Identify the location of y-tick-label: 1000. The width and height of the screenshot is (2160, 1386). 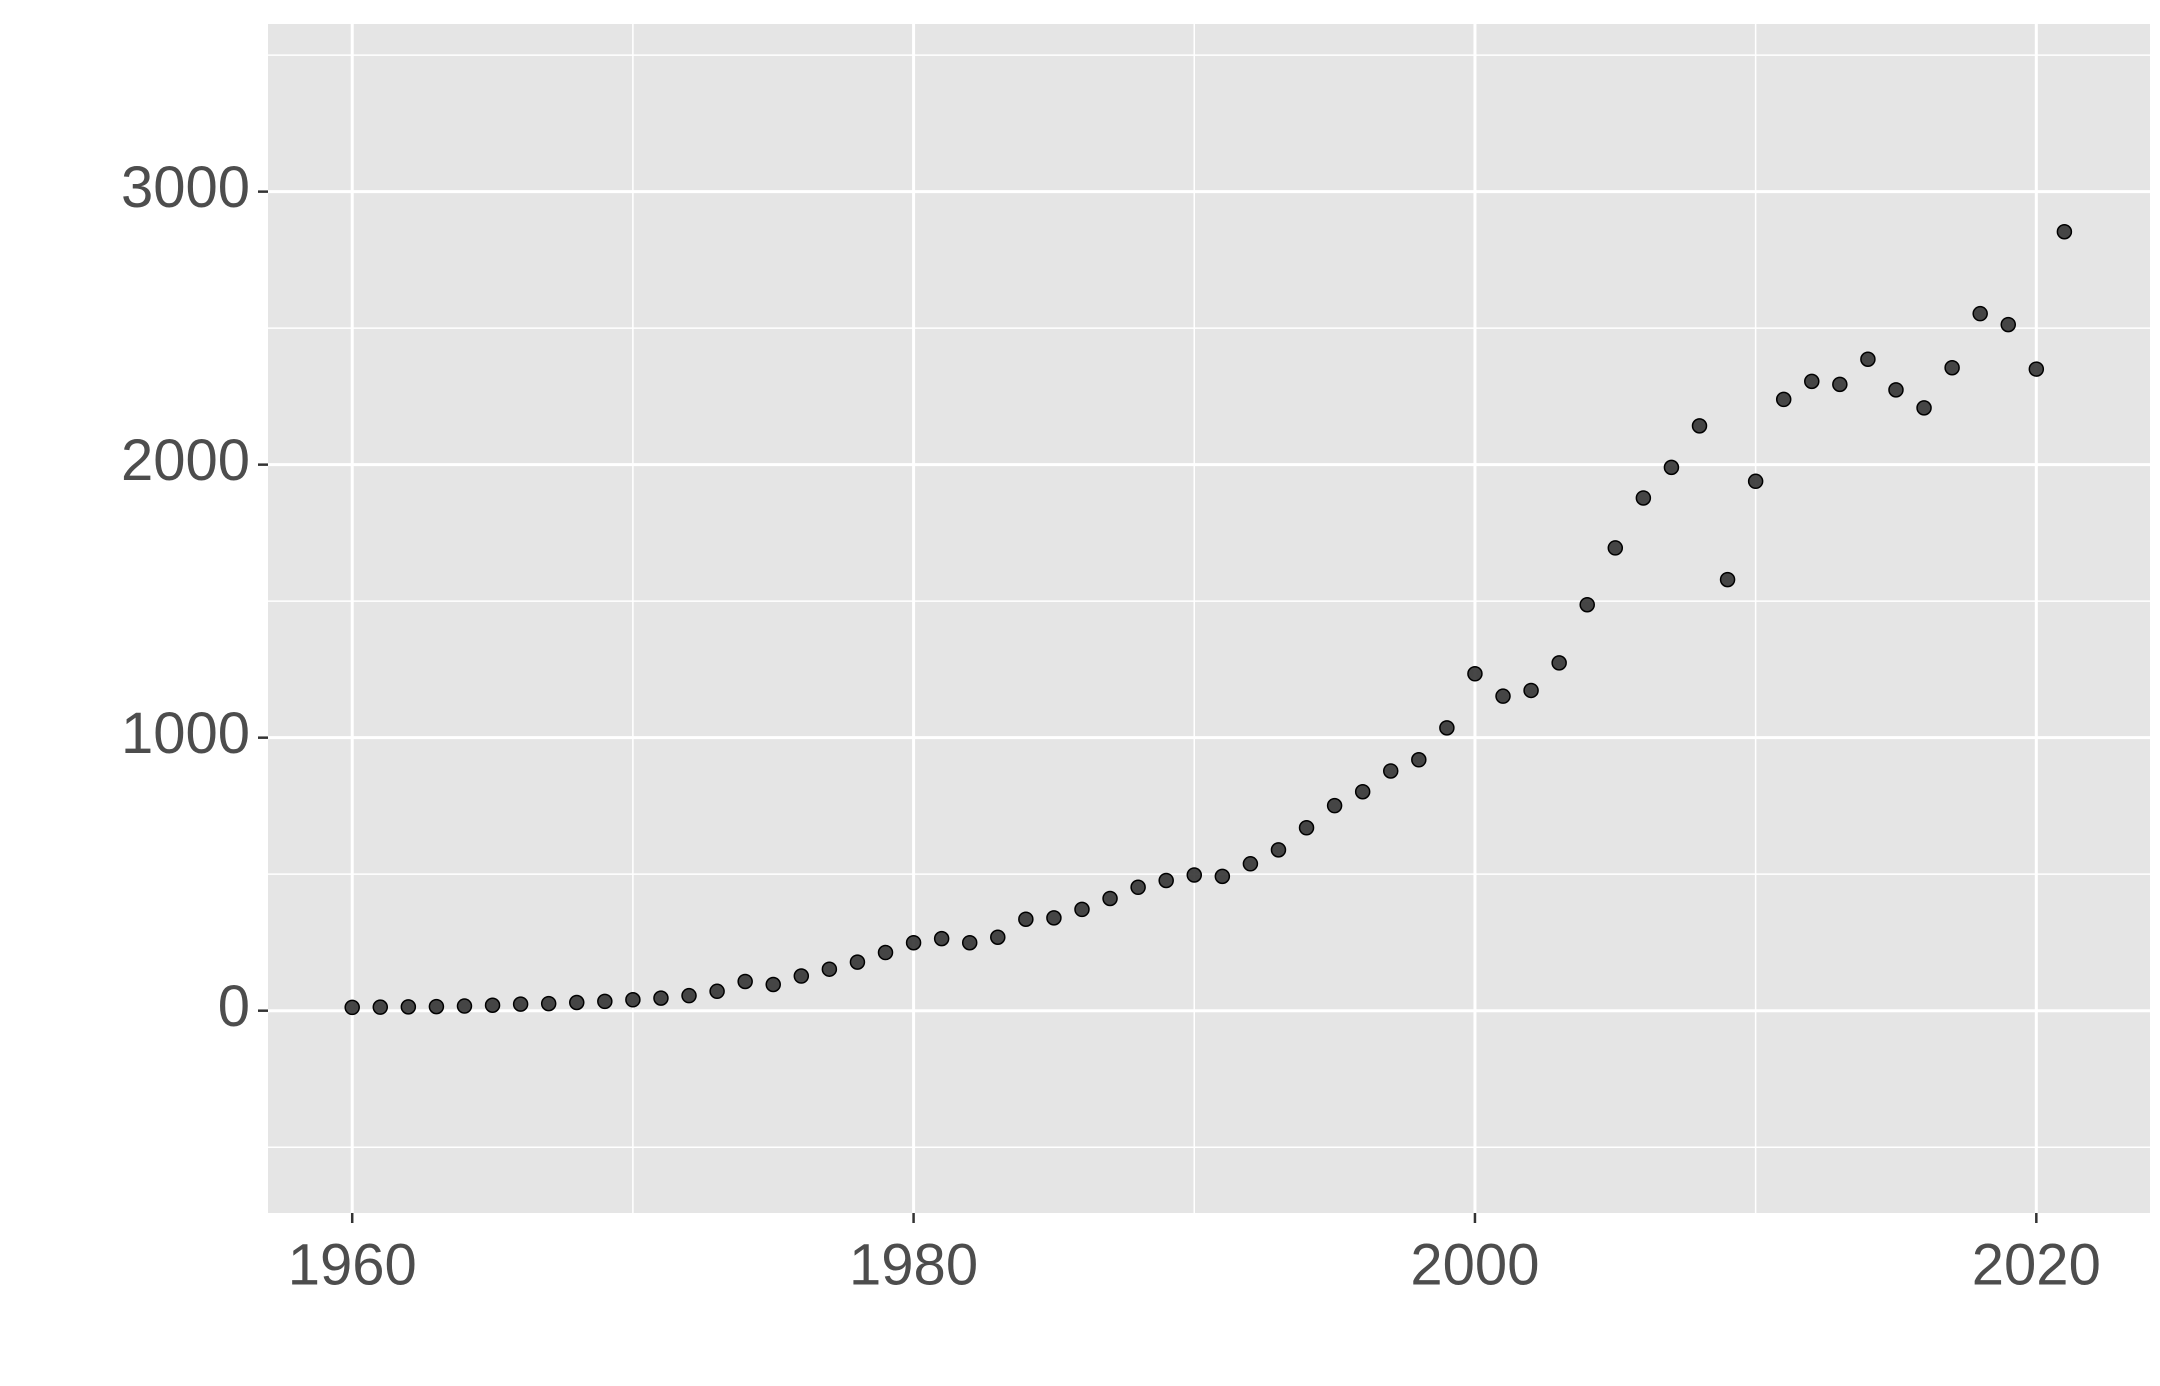
(185, 733).